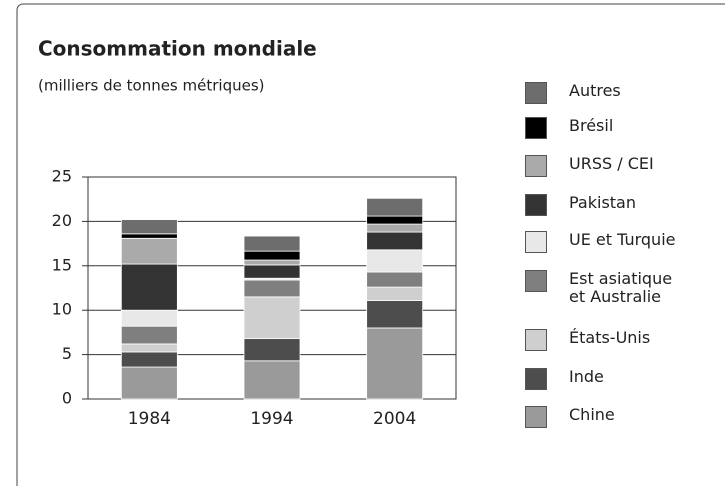 Image resolution: width=725 pixels, height=486 pixels. I want to click on y-tick-label: 20, so click(62, 220).